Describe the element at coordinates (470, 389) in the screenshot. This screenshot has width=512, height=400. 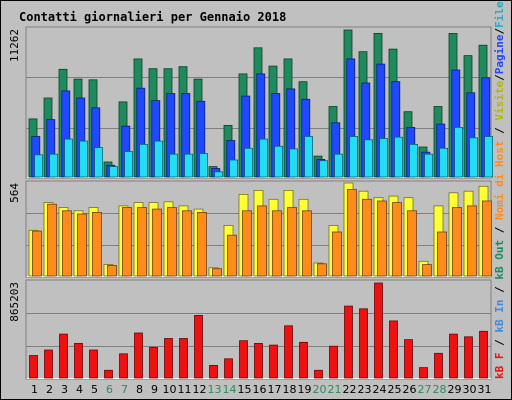
I see `day-label-30: 30` at that location.